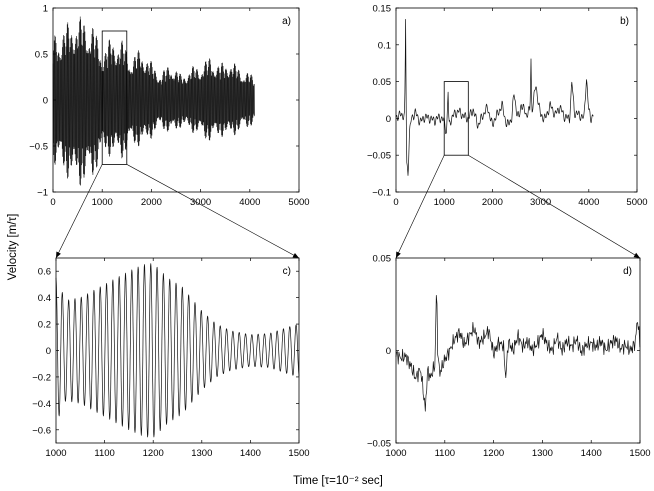  Describe the element at coordinates (338, 481) in the screenshot. I see `x-axis-label: Time [τ=10⁻² sec]` at that location.